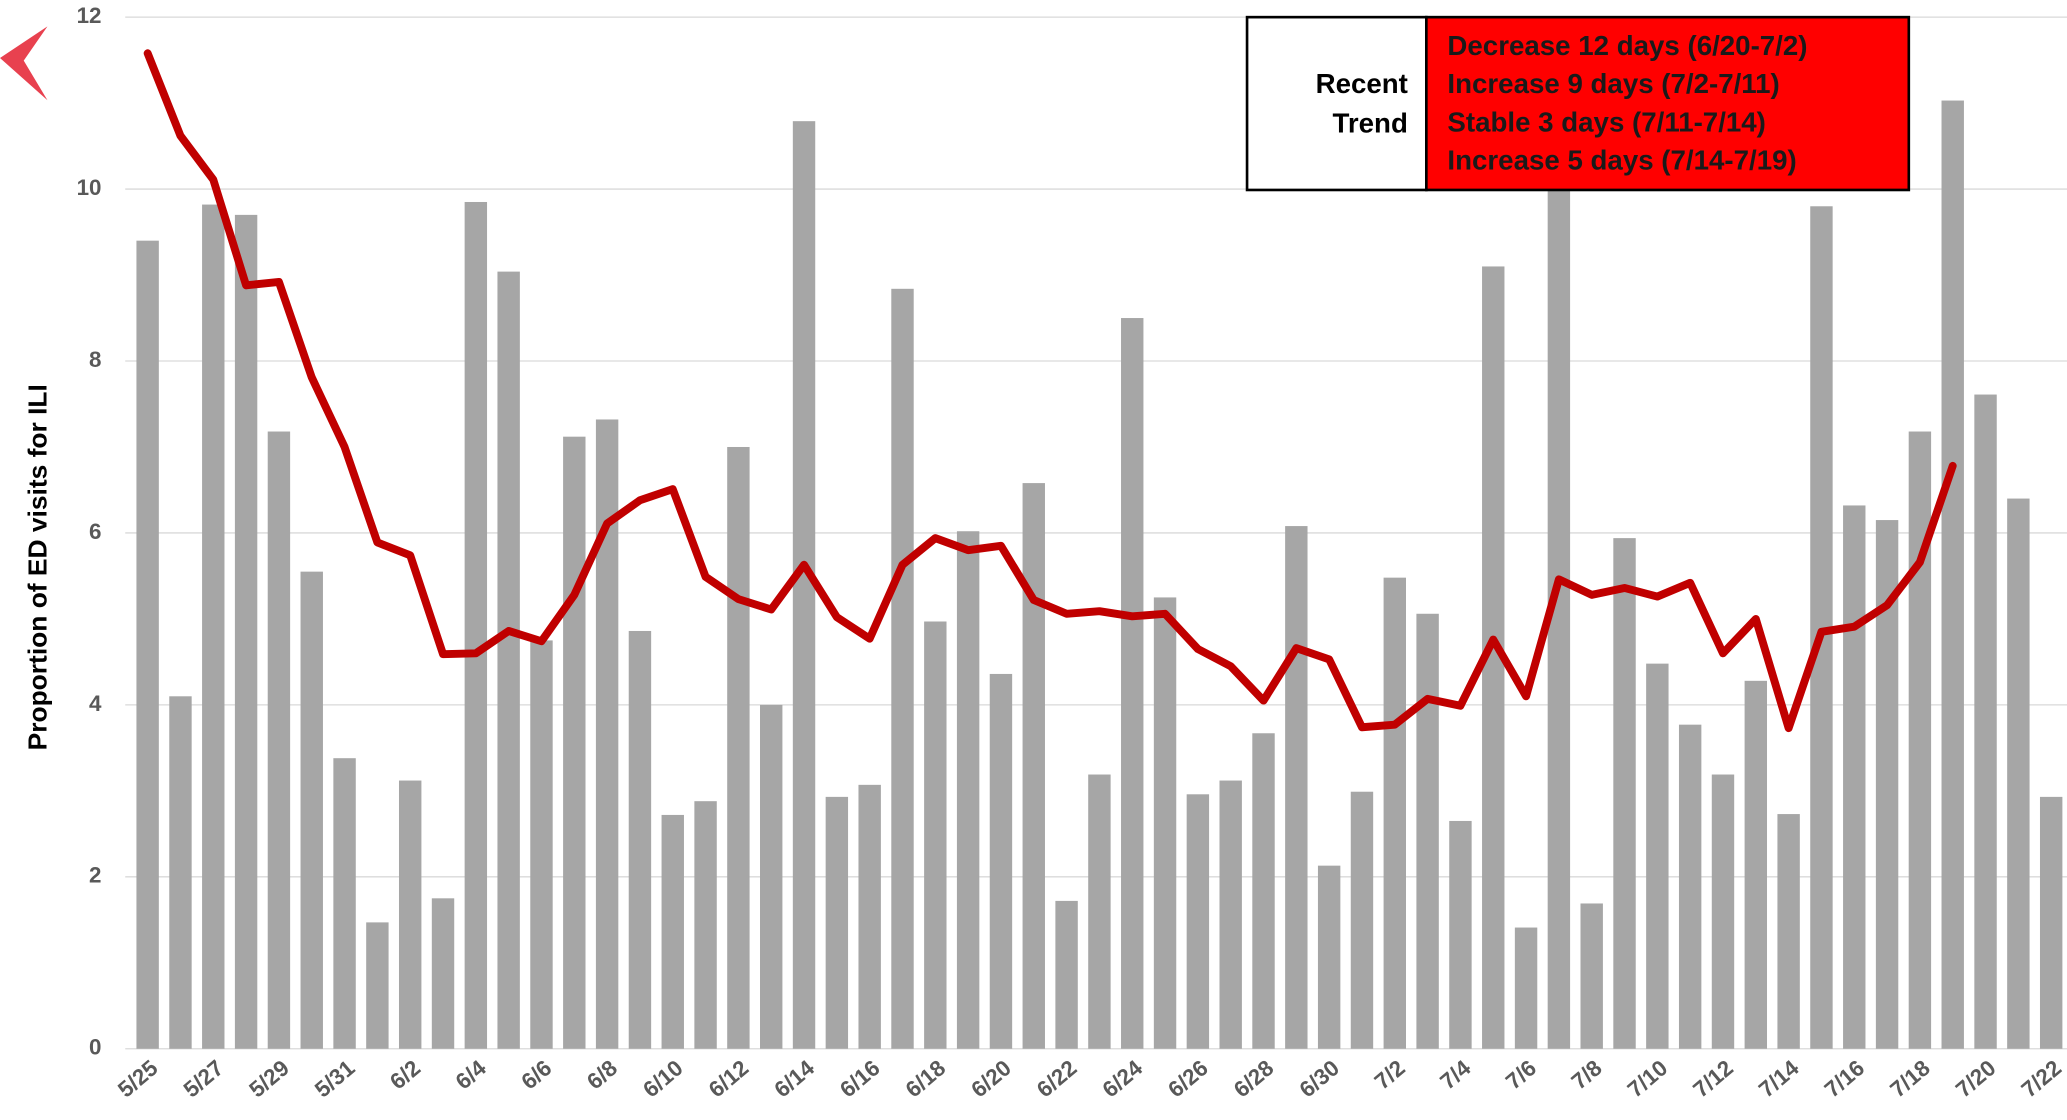  I want to click on x-tick-label: 7/14, so click(1779, 1079).